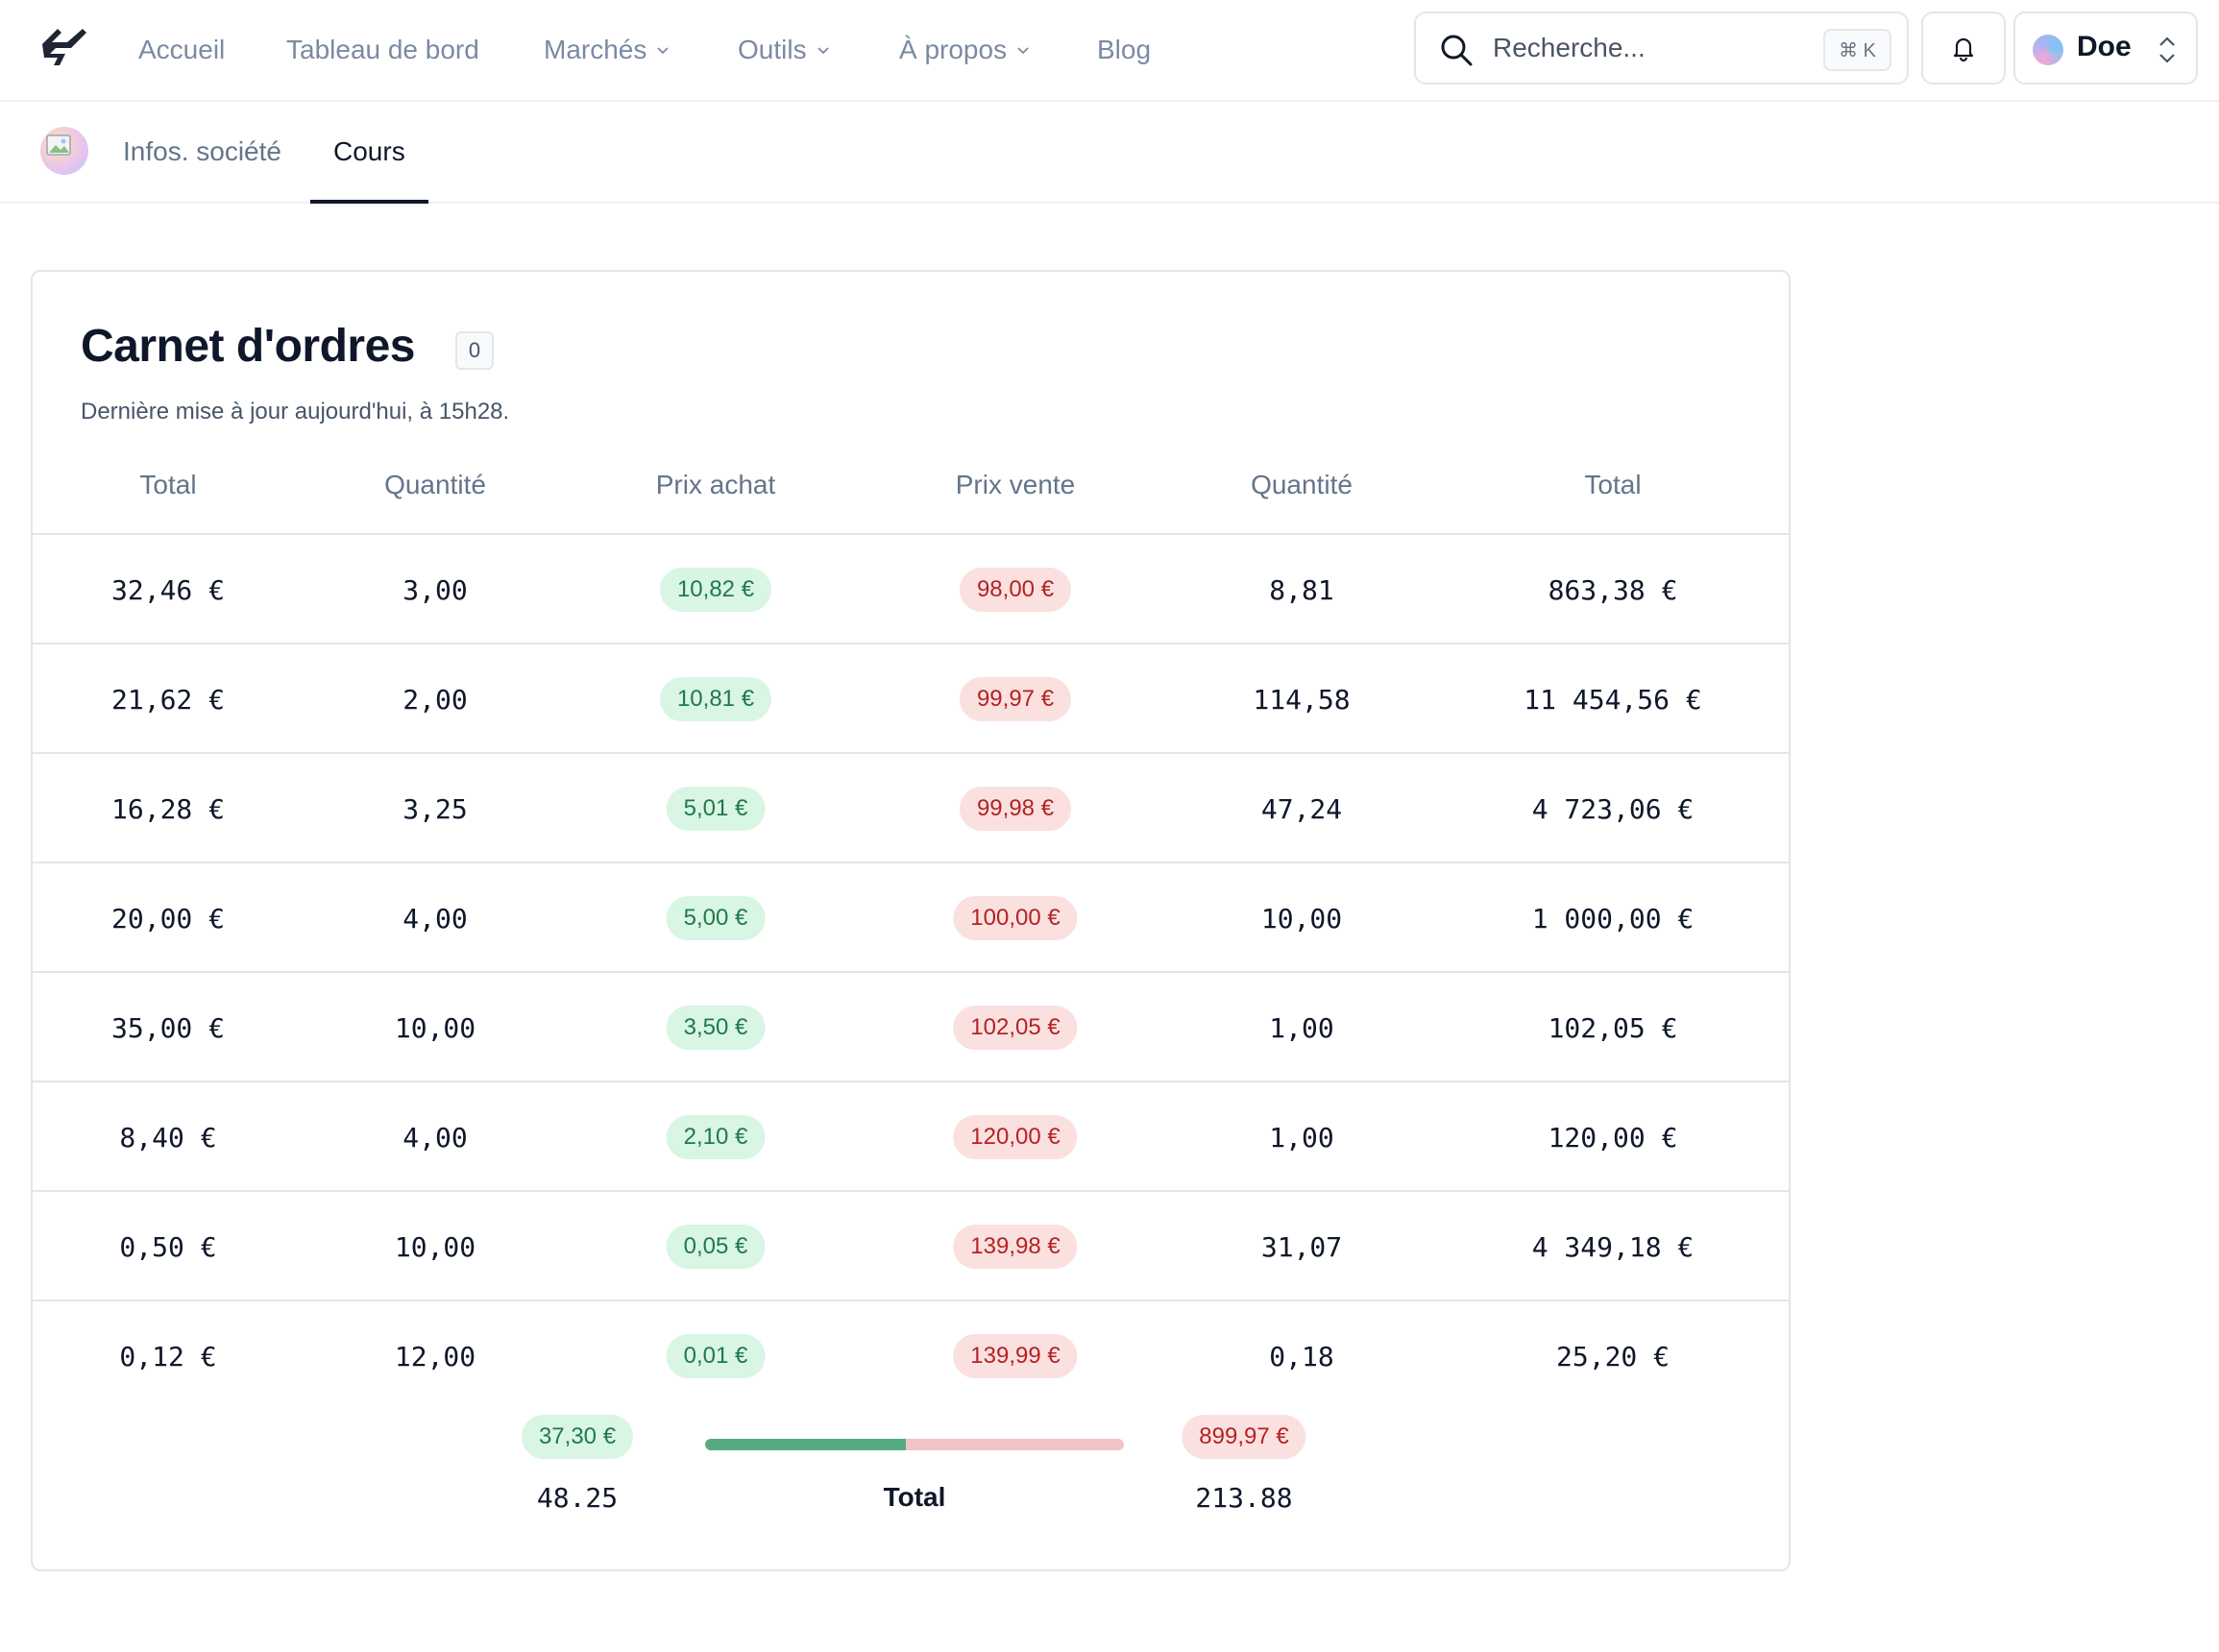 The image size is (2219, 1652). Describe the element at coordinates (716, 1028) in the screenshot. I see `bid-price-pill: 3,50 €` at that location.